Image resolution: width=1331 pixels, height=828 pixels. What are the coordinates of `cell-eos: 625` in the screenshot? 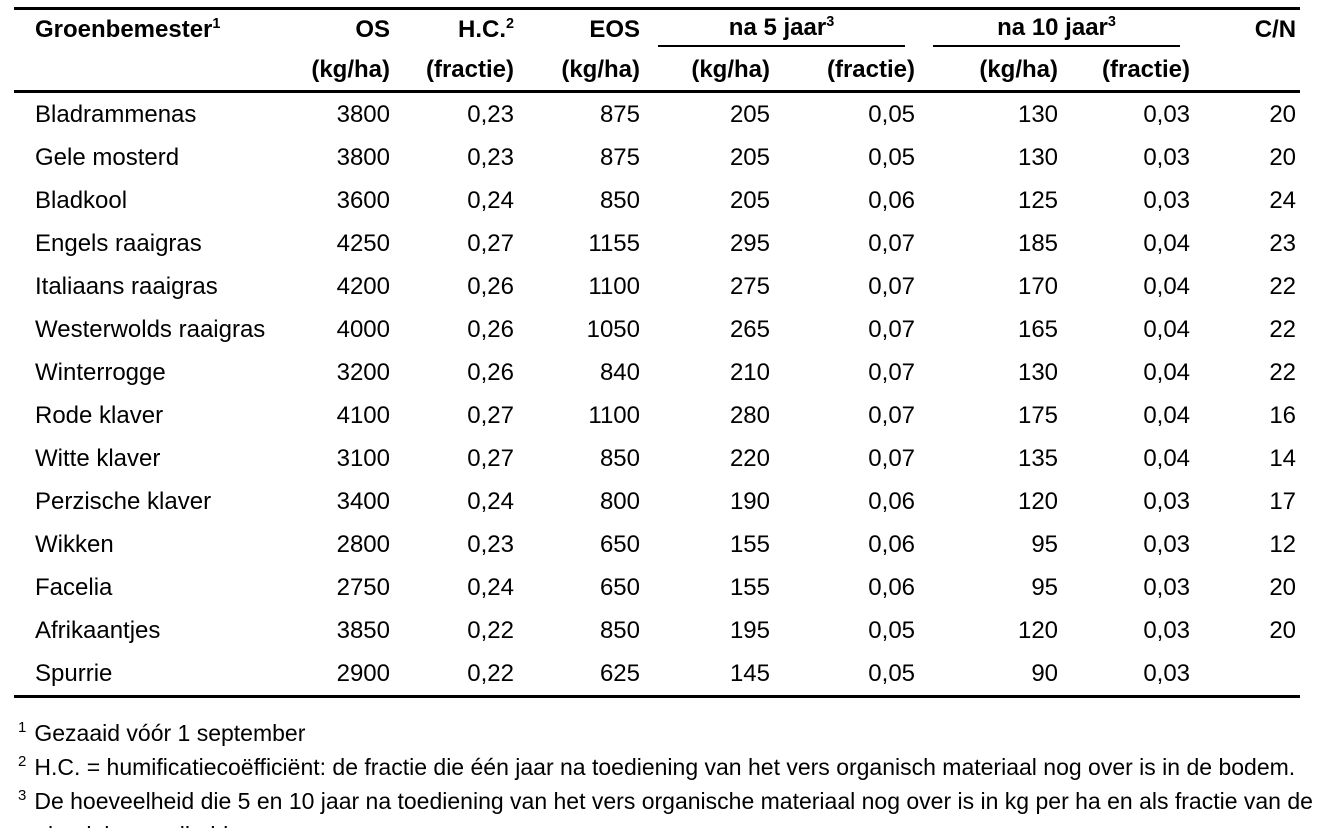 It's located at (619, 673).